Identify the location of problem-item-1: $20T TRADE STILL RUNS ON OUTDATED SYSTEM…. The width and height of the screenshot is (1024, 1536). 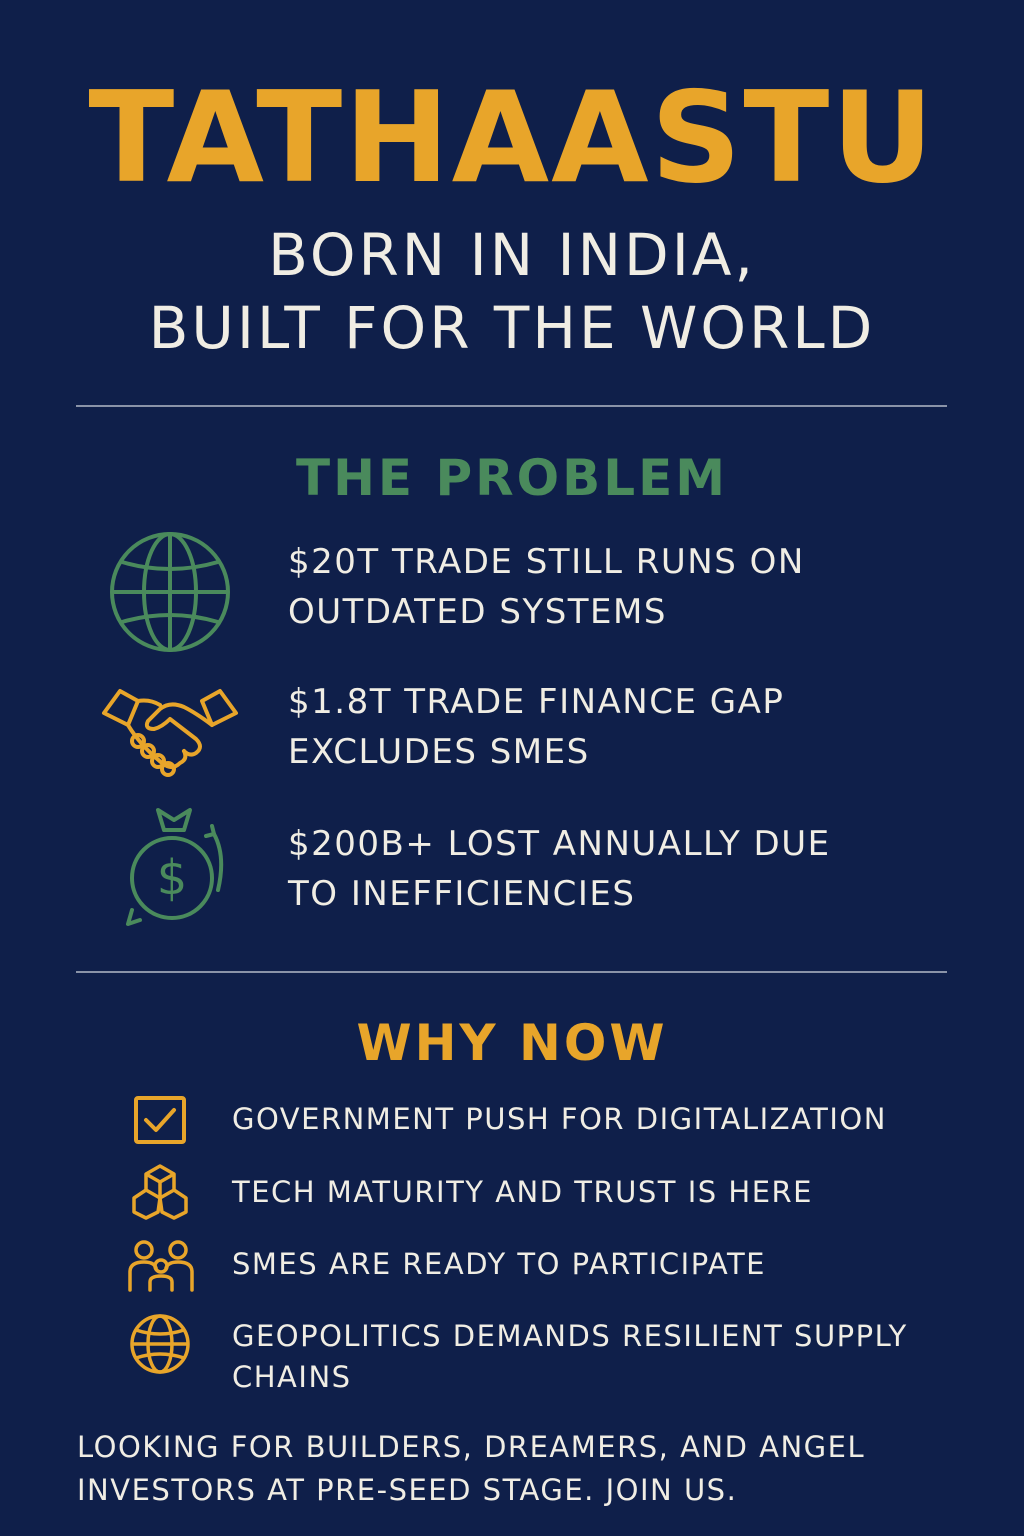
(638, 587).